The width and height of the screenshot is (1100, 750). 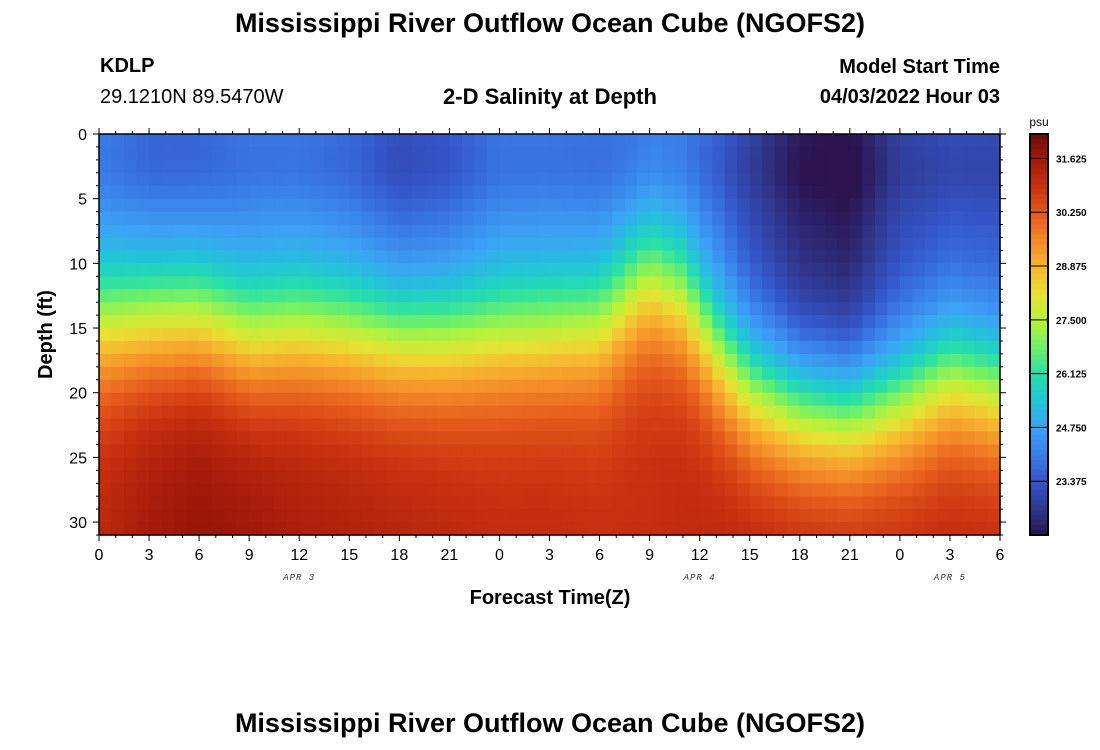 I want to click on colorbar-tick-label: 26.125, so click(x=1071, y=375).